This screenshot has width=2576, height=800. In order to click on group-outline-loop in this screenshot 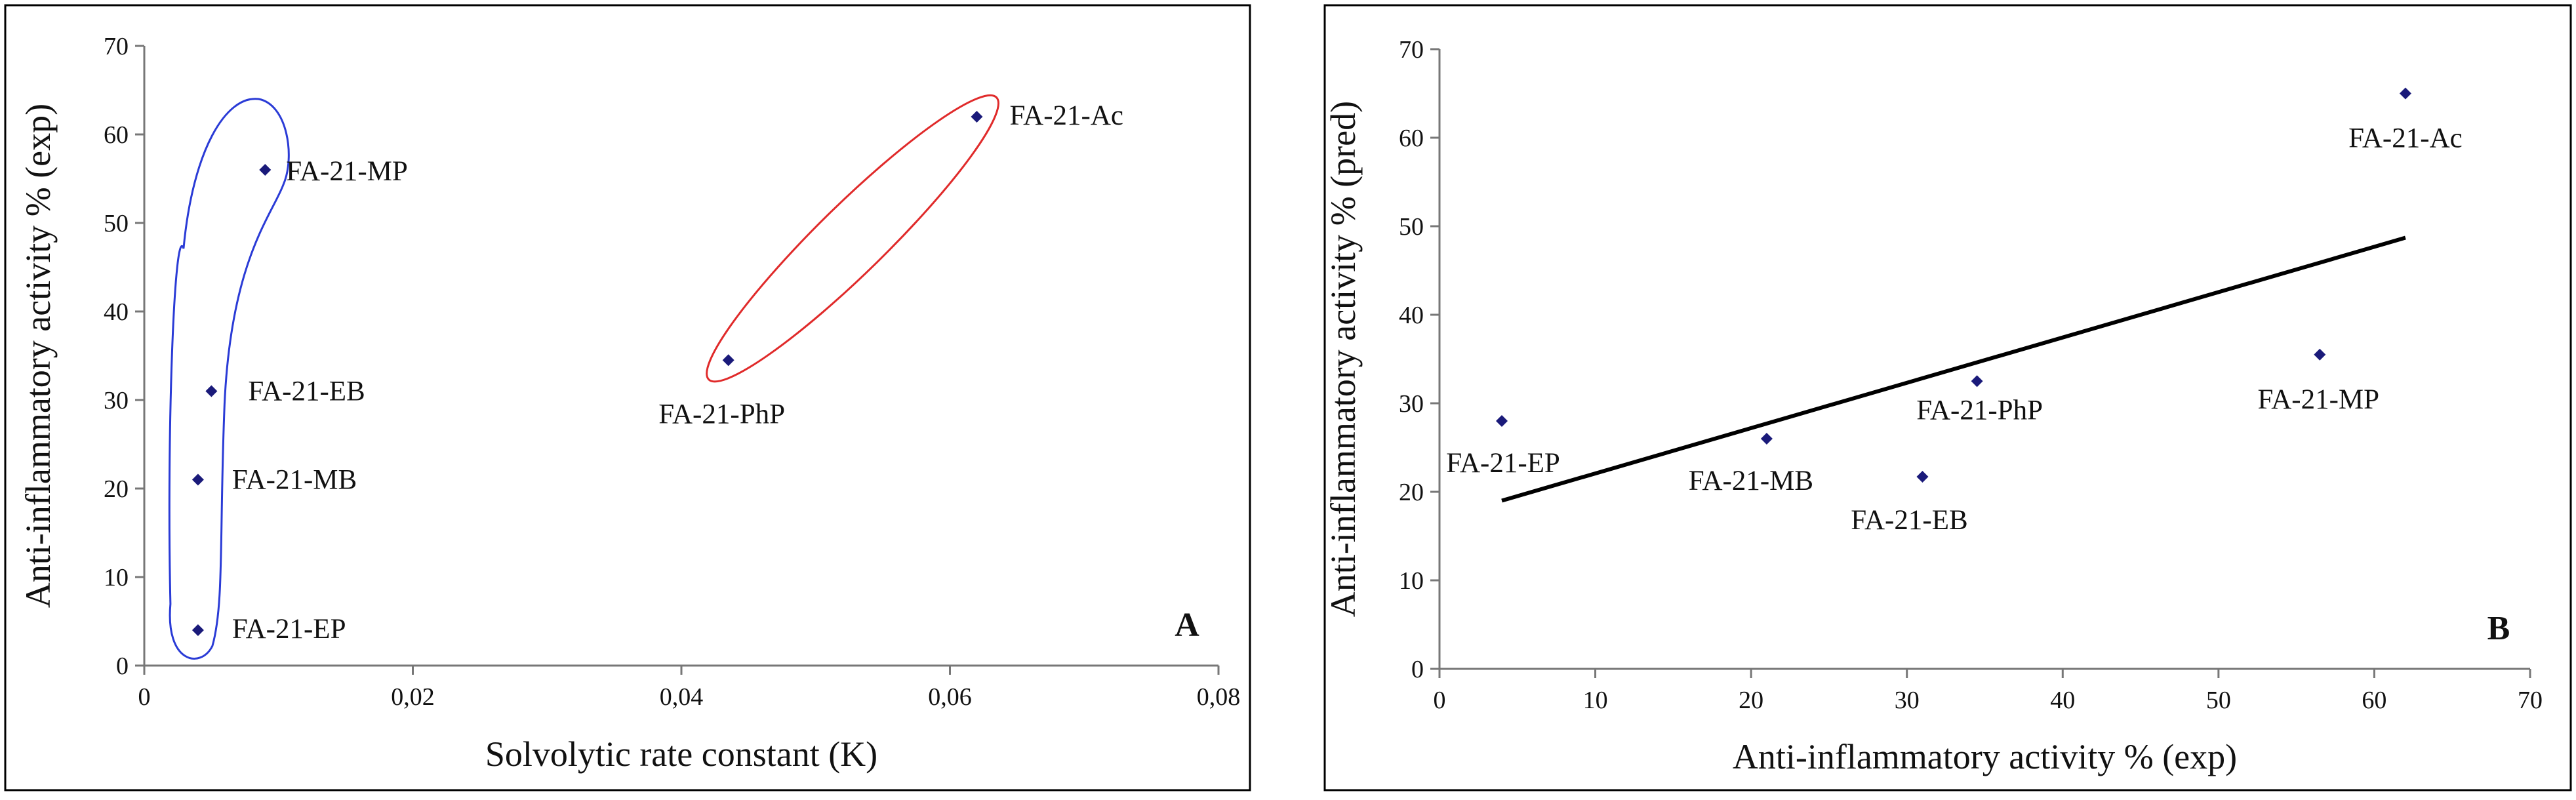, I will do `click(229, 379)`.